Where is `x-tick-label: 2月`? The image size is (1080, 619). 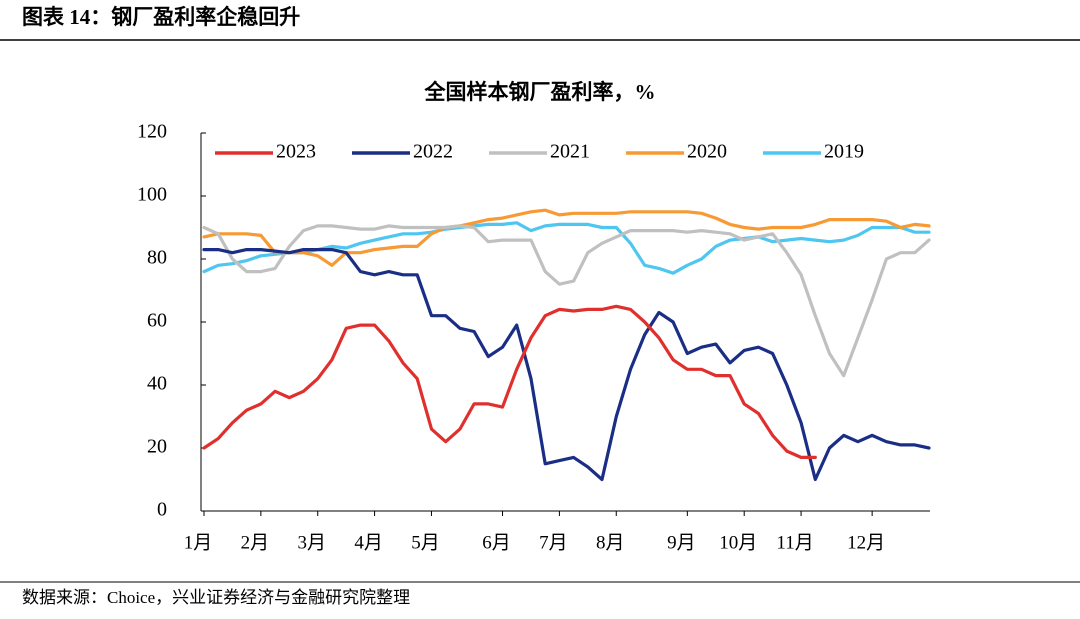
x-tick-label: 2月 is located at coordinates (255, 542).